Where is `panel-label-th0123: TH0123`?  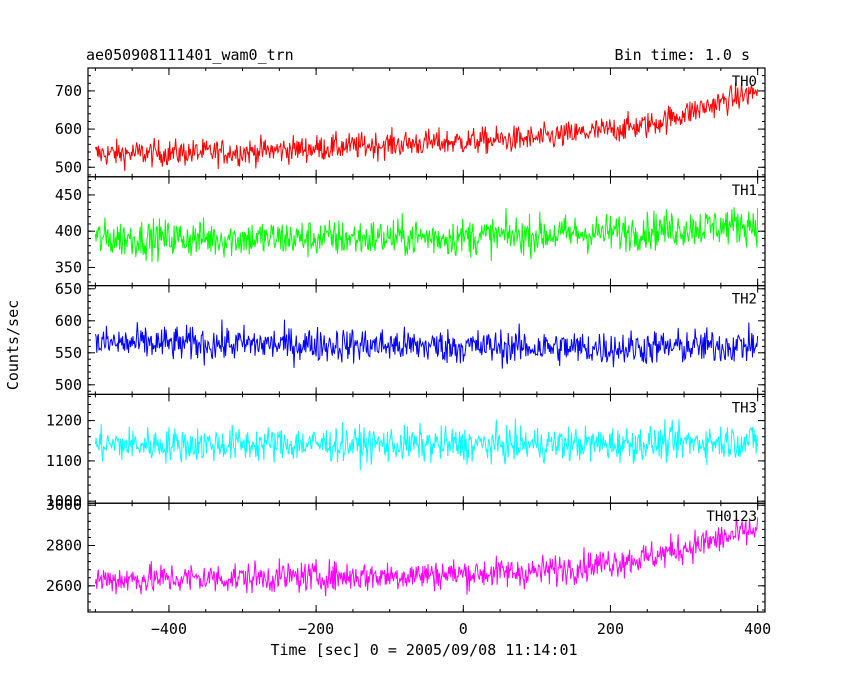 panel-label-th0123: TH0123 is located at coordinates (731, 517).